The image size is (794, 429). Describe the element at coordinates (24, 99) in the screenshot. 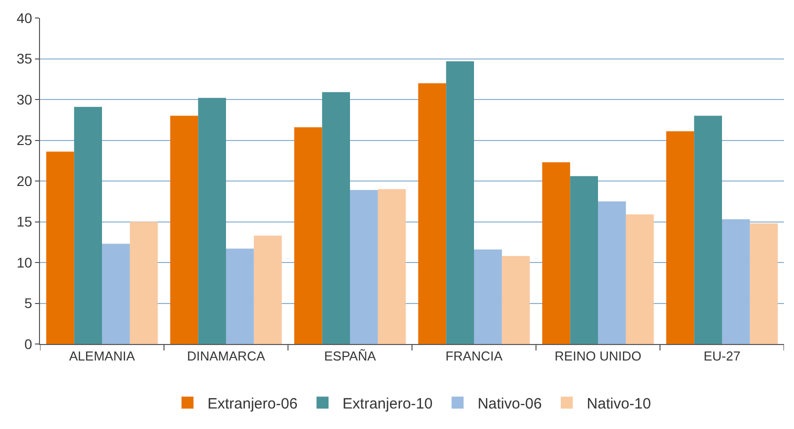

I see `y-tick-label: 30` at that location.